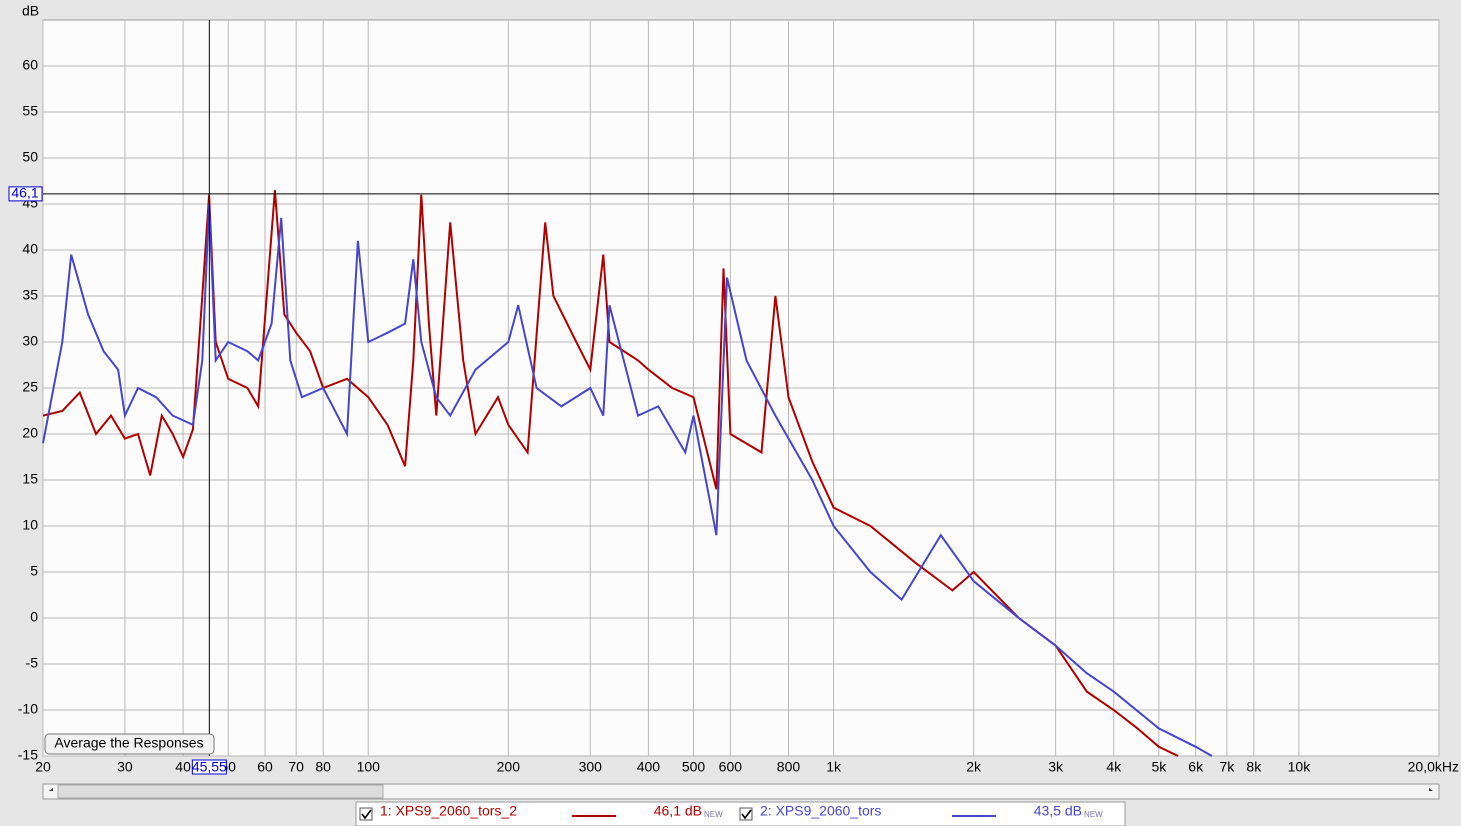 This screenshot has height=826, width=1461. I want to click on legend-name: 1: XPS9_2060_tors_2, so click(448, 811).